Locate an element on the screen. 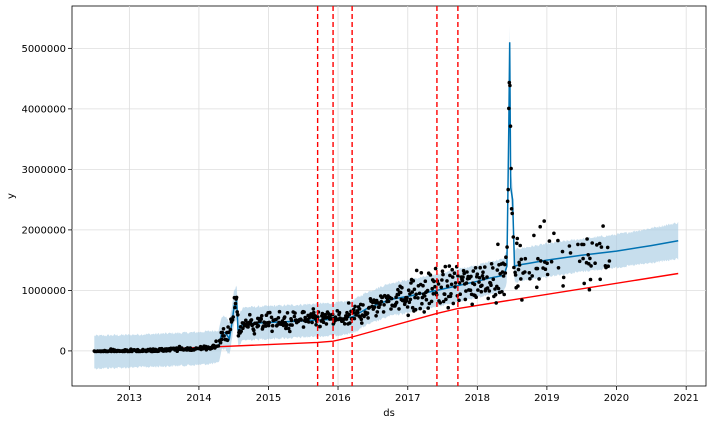  y-tick-label: 5000000 is located at coordinates (43, 49).